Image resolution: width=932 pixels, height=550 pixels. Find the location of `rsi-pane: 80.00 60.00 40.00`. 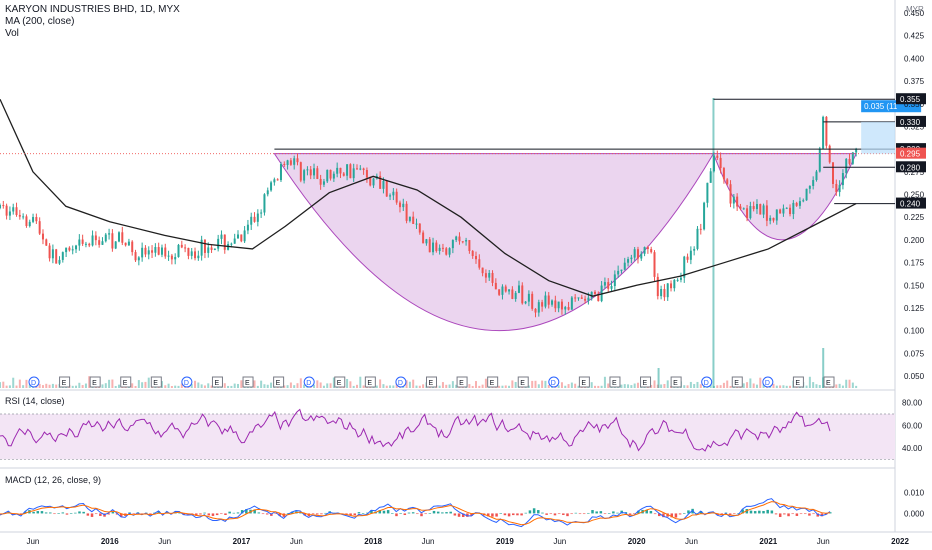

rsi-pane: 80.00 60.00 40.00 is located at coordinates (461, 429).